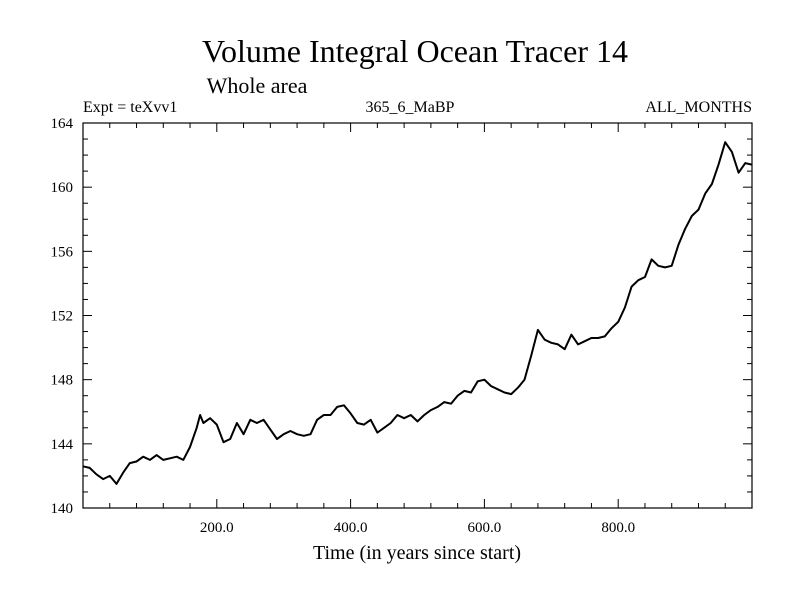 The height and width of the screenshot is (600, 800). What do you see at coordinates (62, 188) in the screenshot?
I see `y-tick-label: 160` at bounding box center [62, 188].